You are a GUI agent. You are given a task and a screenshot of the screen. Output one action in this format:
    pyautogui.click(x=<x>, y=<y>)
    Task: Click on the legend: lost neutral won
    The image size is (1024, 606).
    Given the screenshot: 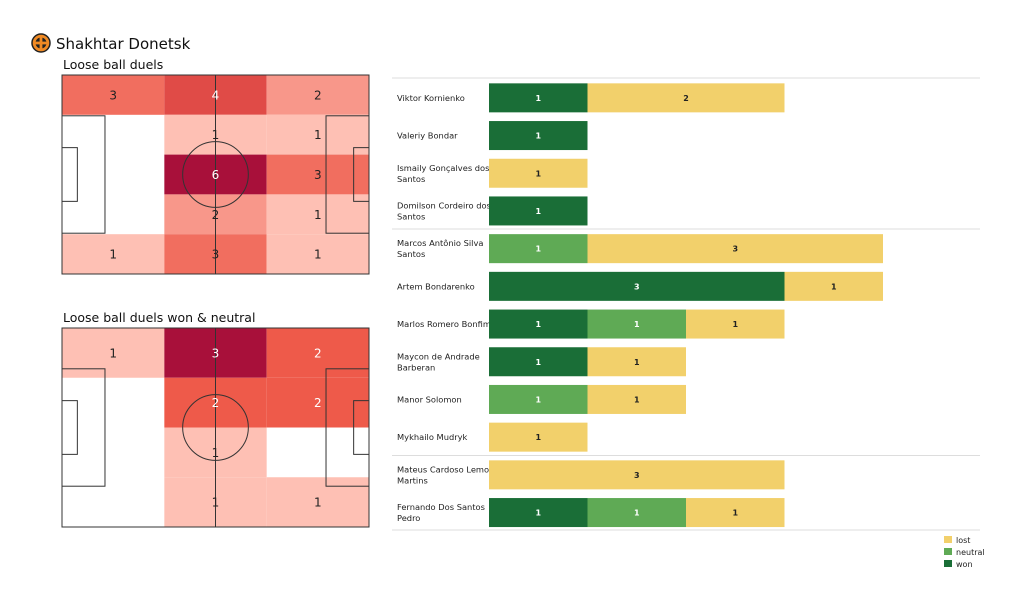 What is the action you would take?
    pyautogui.click(x=964, y=552)
    